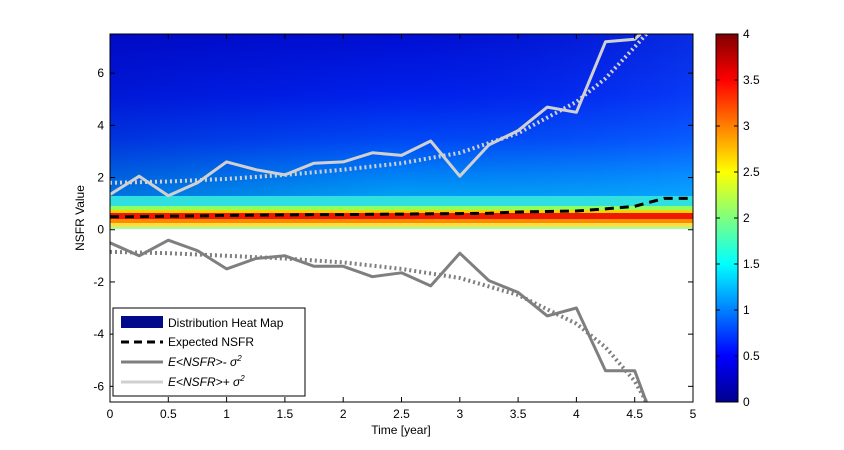 The height and width of the screenshot is (450, 844). Describe the element at coordinates (100, 230) in the screenshot. I see `y-tick-label-3: 0` at that location.